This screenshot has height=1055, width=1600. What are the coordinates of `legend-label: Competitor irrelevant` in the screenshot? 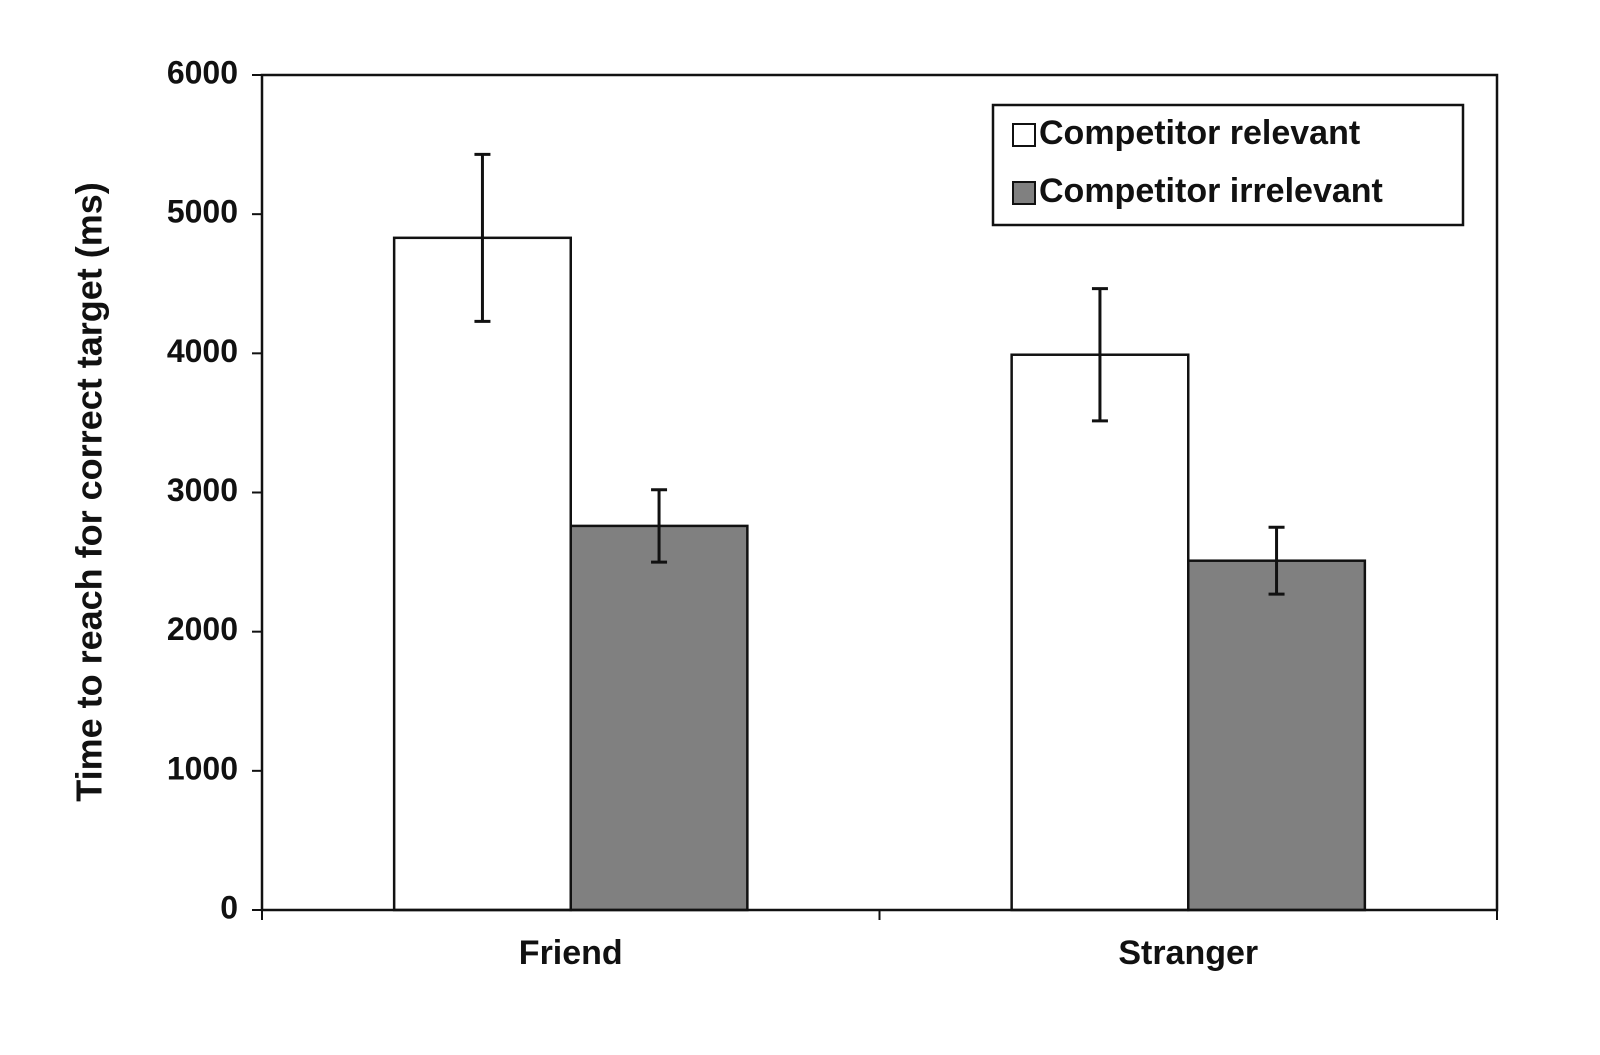 It's located at (1211, 191).